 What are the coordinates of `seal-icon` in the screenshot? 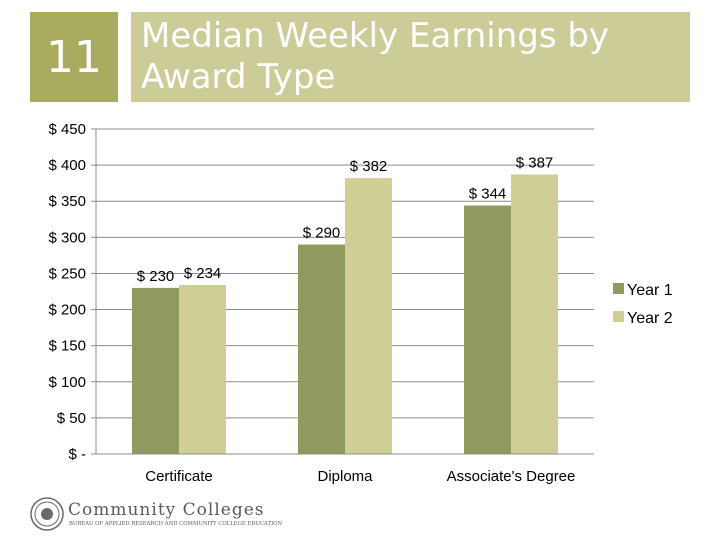 It's located at (47, 514).